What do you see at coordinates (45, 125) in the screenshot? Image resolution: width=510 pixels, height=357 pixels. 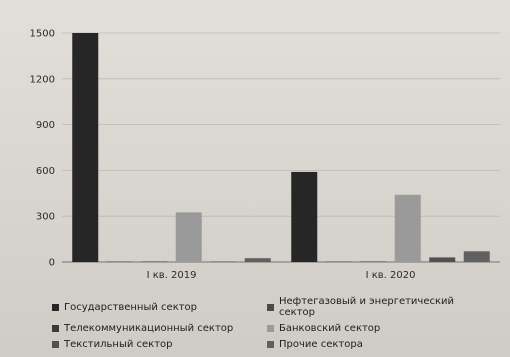 I see `y-tick-label: 900` at bounding box center [45, 125].